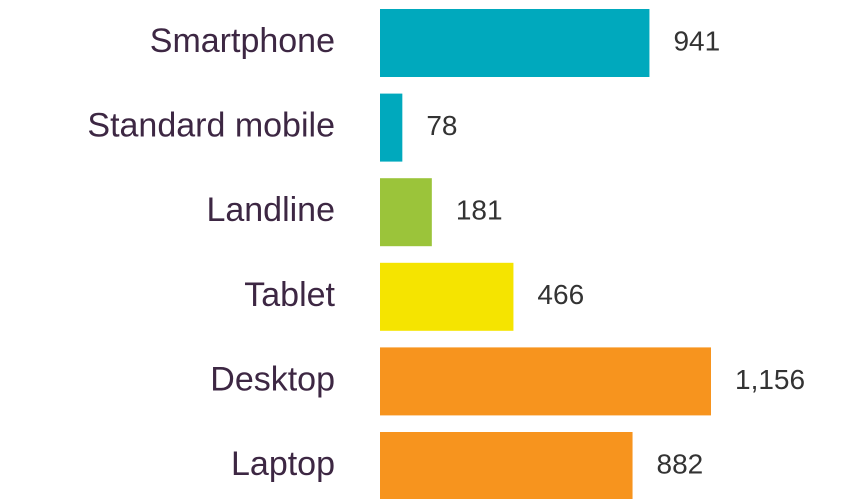 The width and height of the screenshot is (843, 499). Describe the element at coordinates (696, 40) in the screenshot. I see `value-label: 941` at that location.